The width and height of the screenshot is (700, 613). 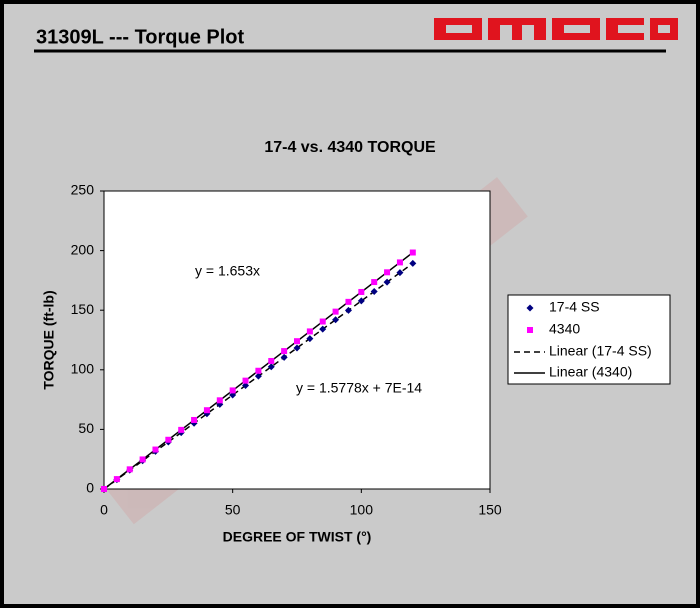 I want to click on logo, so click(x=556, y=29).